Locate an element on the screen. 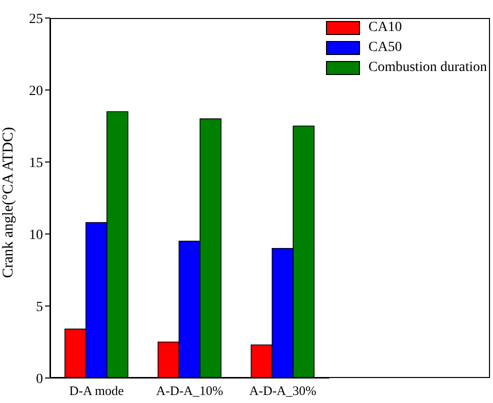 This screenshot has width=493, height=403. x-tick-label: A-D-A_30% is located at coordinates (283, 390).